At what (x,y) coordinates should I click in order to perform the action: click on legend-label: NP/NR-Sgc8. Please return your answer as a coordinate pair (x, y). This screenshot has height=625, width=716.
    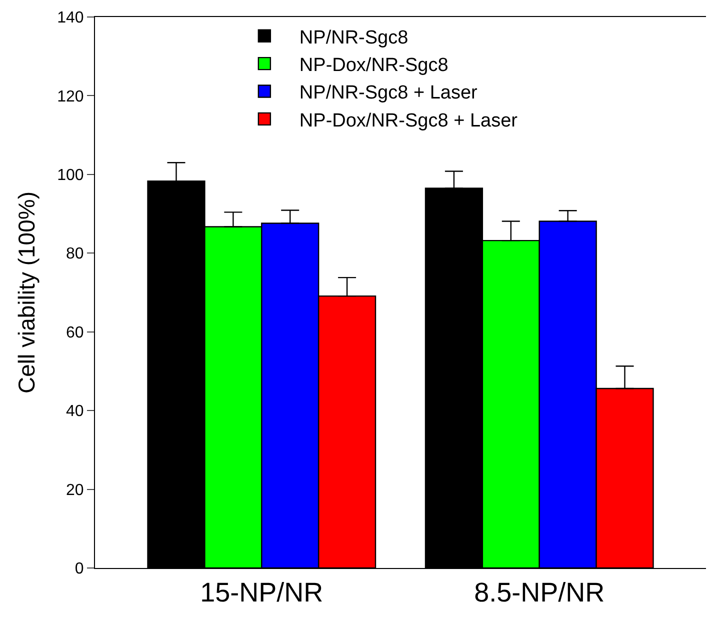
    Looking at the image, I should click on (353, 37).